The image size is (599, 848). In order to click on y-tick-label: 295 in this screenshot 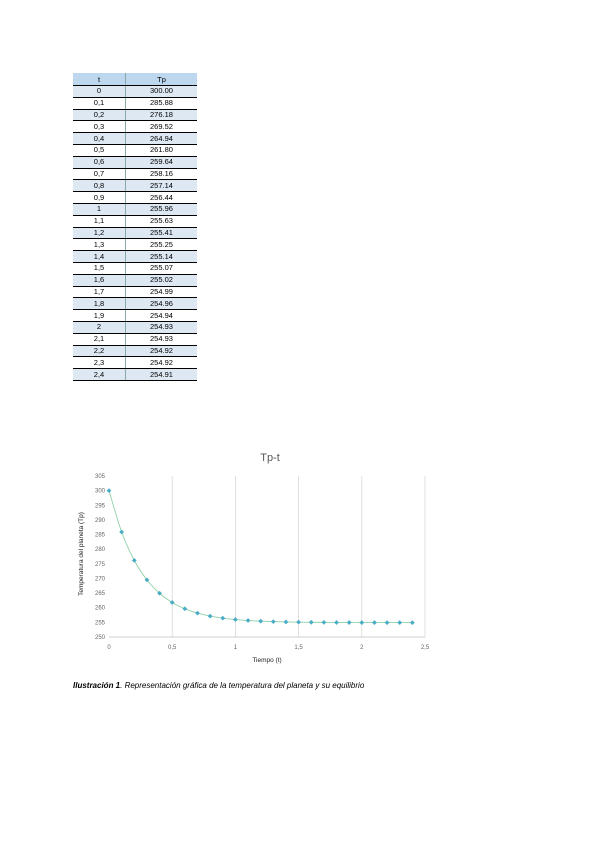, I will do `click(100, 506)`.